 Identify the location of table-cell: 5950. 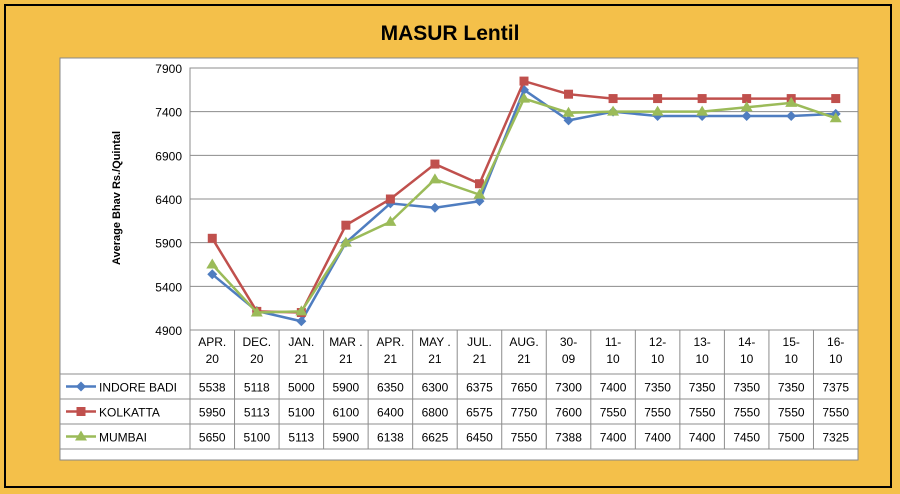
(212, 413).